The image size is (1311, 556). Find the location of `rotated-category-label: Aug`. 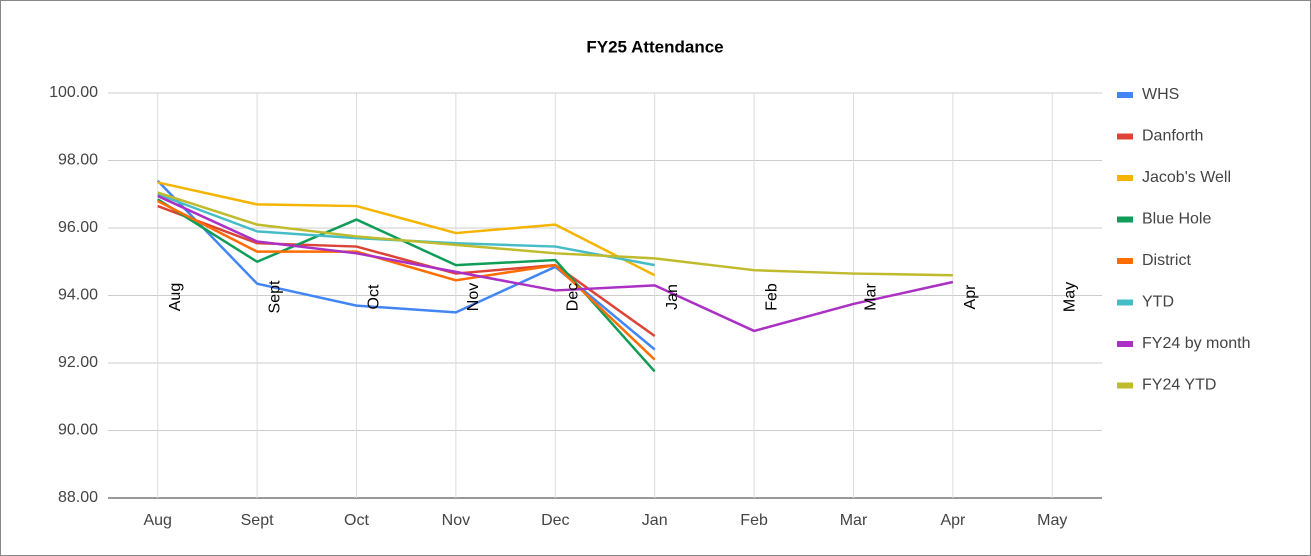

rotated-category-label: Aug is located at coordinates (175, 297).